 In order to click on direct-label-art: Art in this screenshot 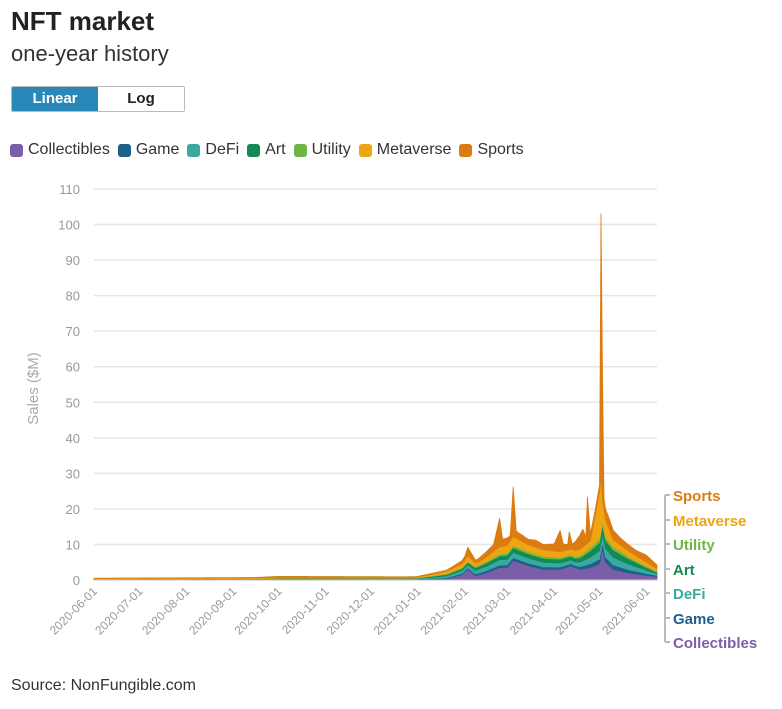, I will do `click(684, 570)`.